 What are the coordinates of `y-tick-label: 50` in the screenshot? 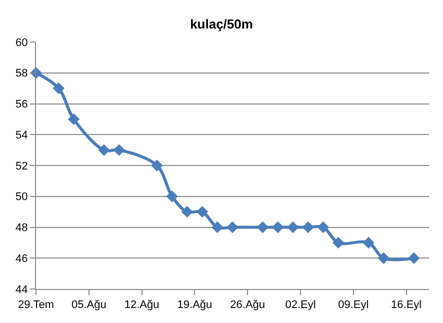 It's located at (22, 197).